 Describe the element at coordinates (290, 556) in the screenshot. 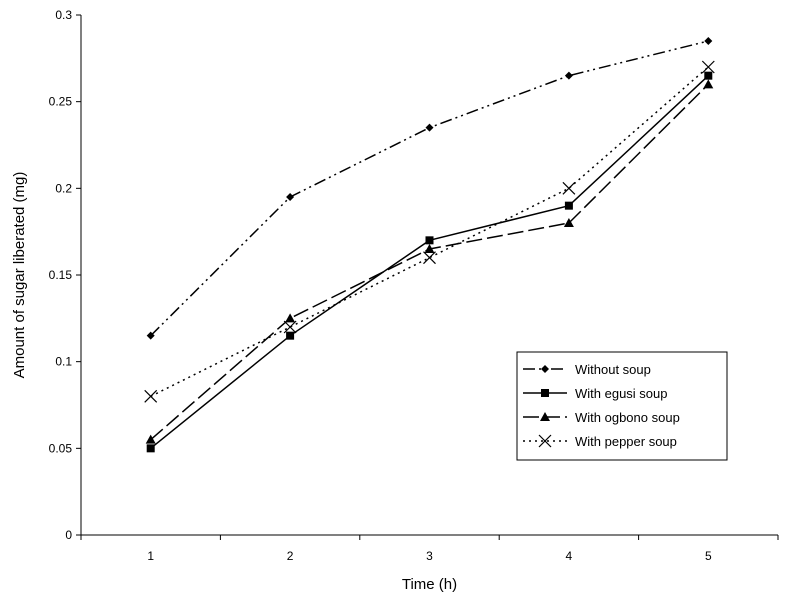

I see `x-tick-label: 2` at that location.